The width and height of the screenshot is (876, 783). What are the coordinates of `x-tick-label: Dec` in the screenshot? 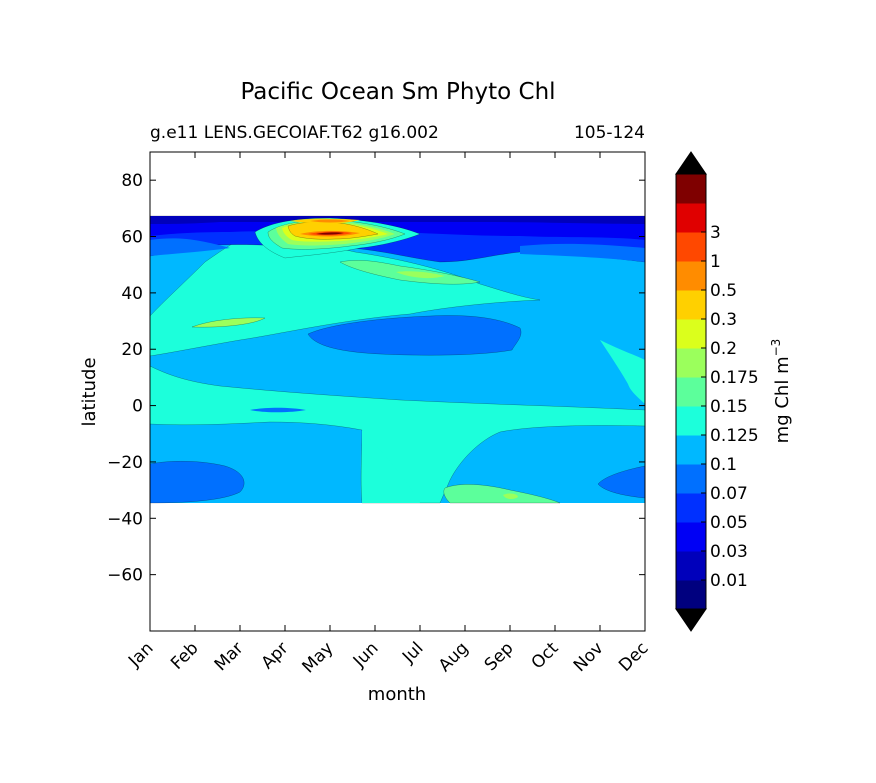 It's located at (633, 656).